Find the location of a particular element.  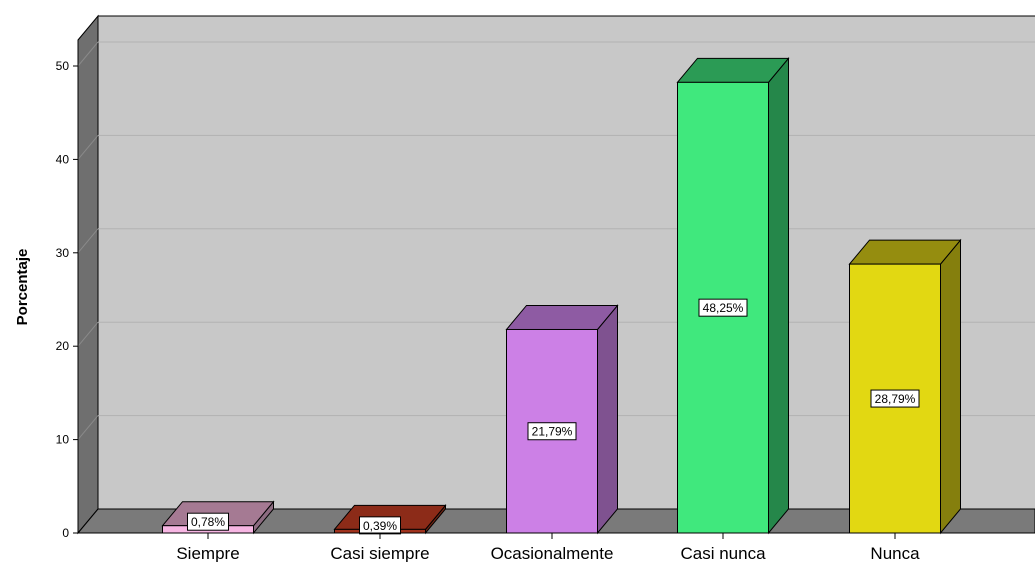

y-tick-label: 40 is located at coordinates (63, 159).